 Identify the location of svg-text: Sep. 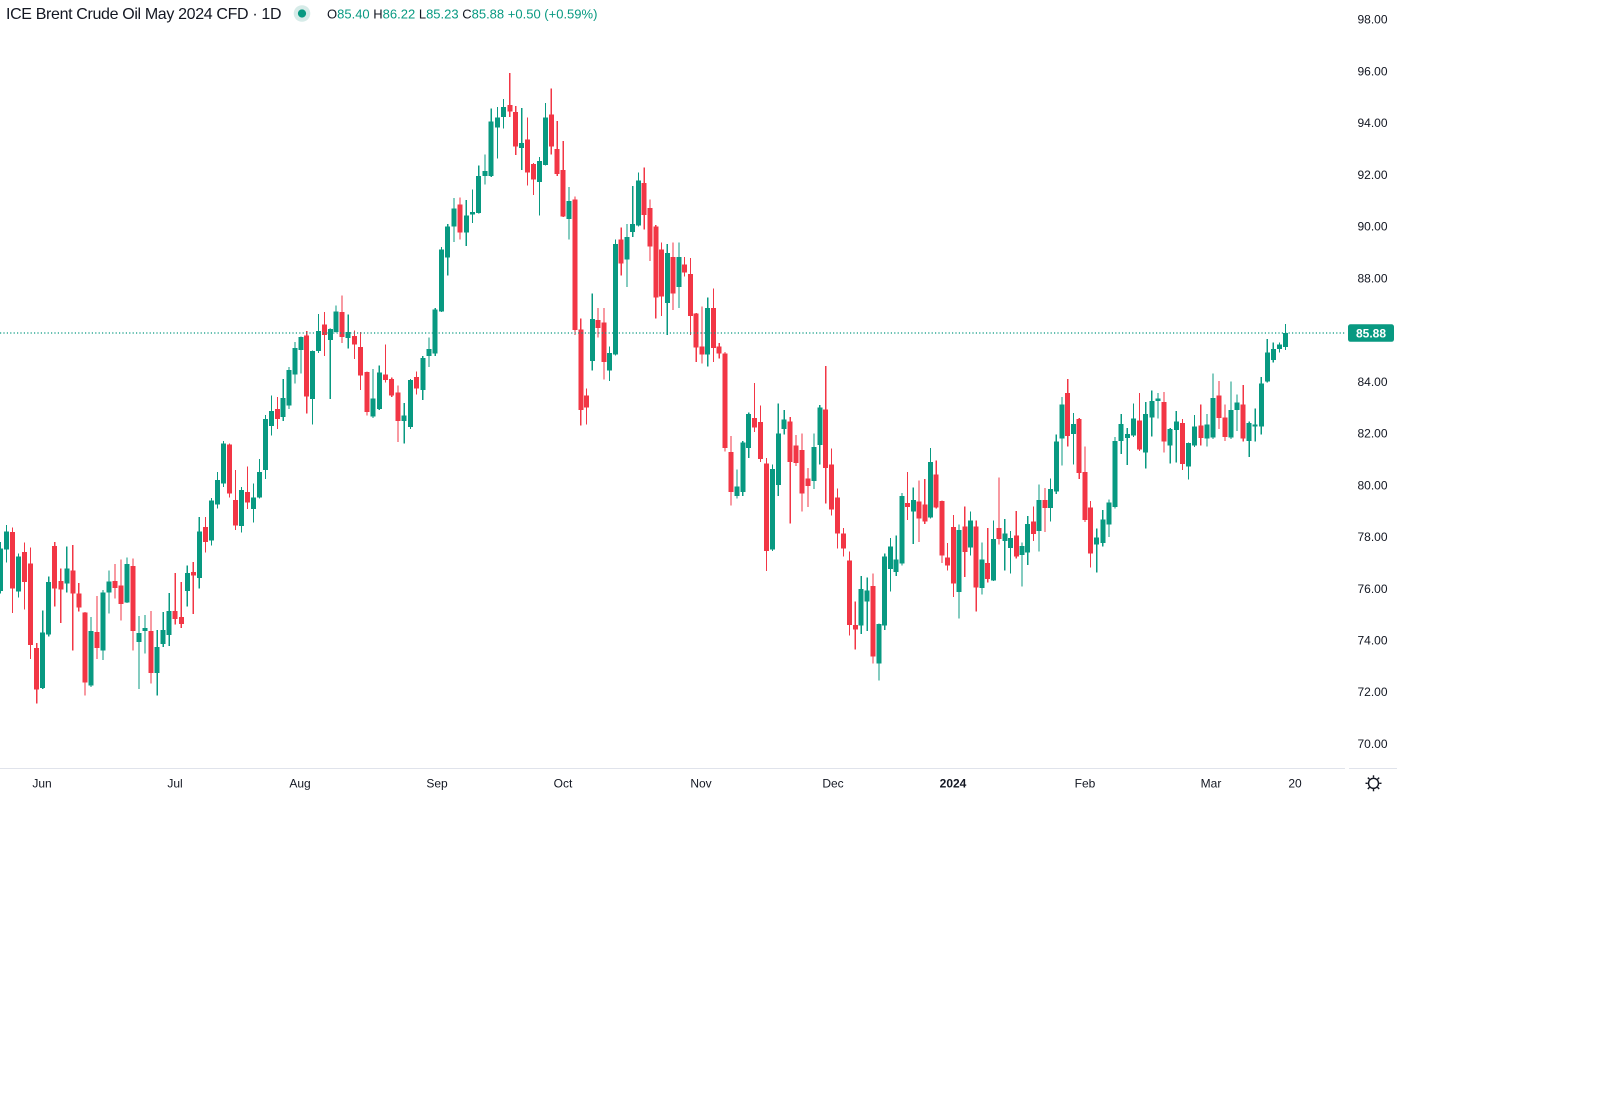
(437, 784).